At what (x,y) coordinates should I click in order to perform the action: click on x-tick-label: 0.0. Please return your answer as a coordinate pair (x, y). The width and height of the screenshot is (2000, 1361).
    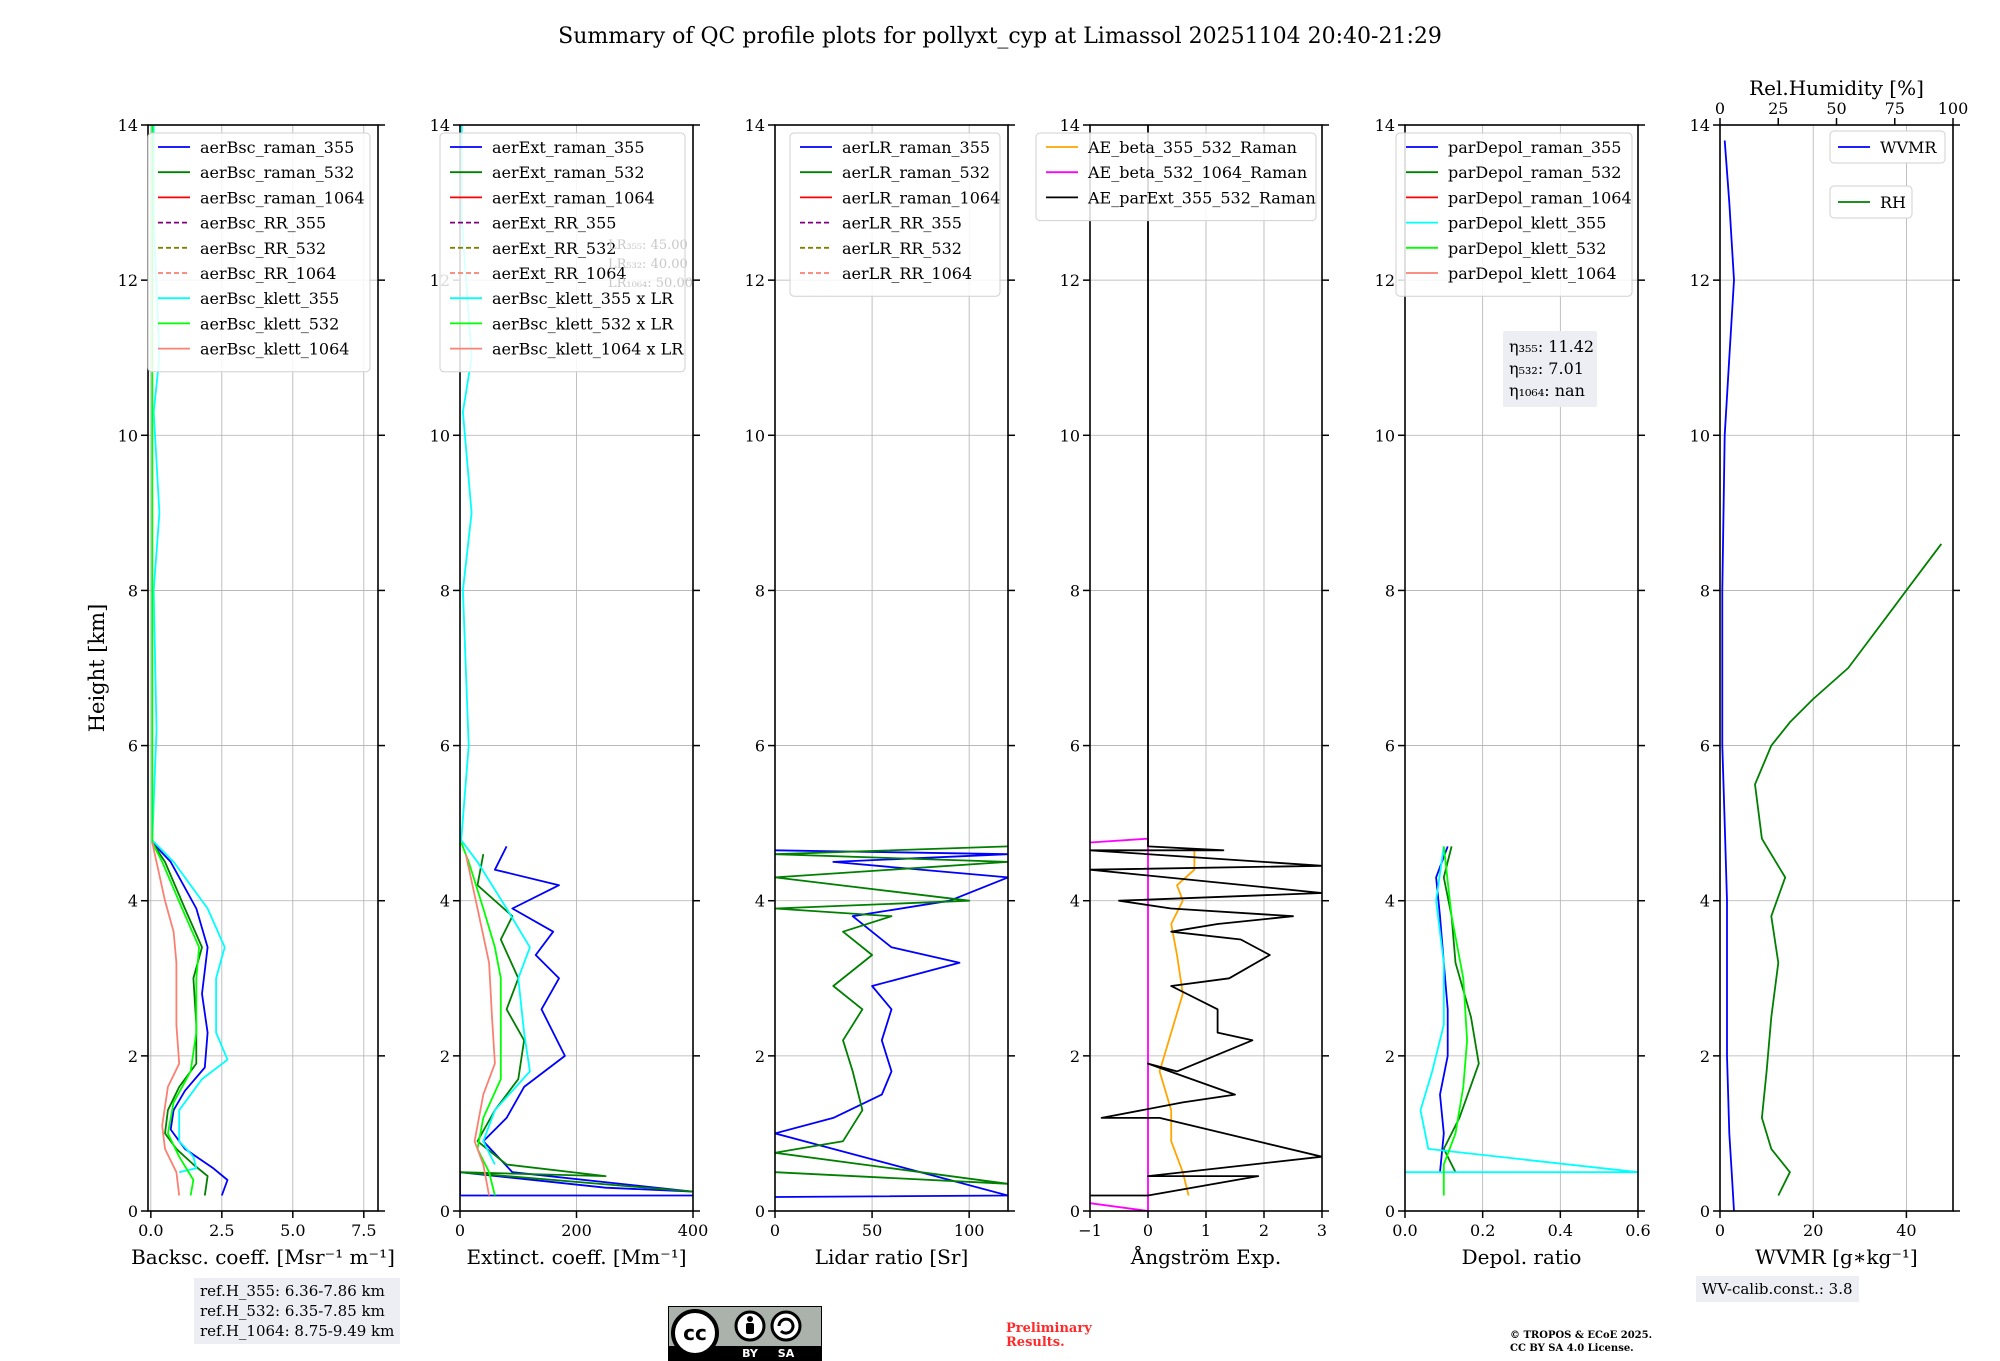
    Looking at the image, I should click on (150, 1230).